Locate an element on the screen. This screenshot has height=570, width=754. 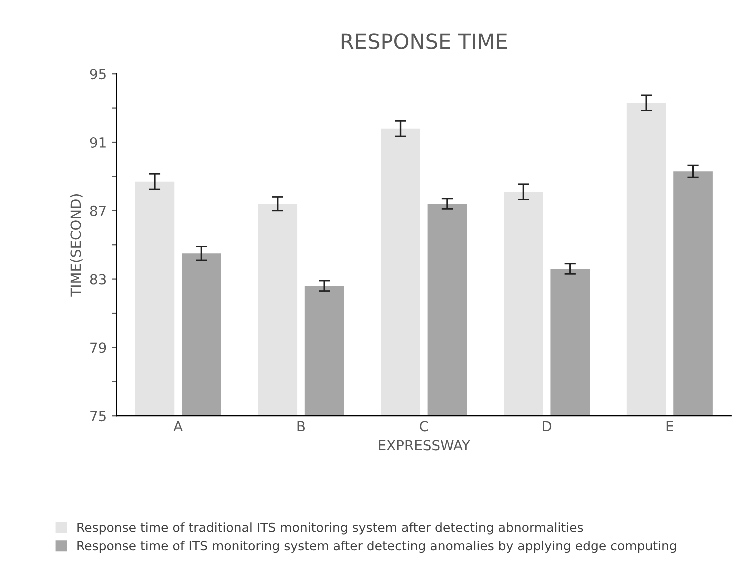
x-tick-label: D is located at coordinates (547, 426).